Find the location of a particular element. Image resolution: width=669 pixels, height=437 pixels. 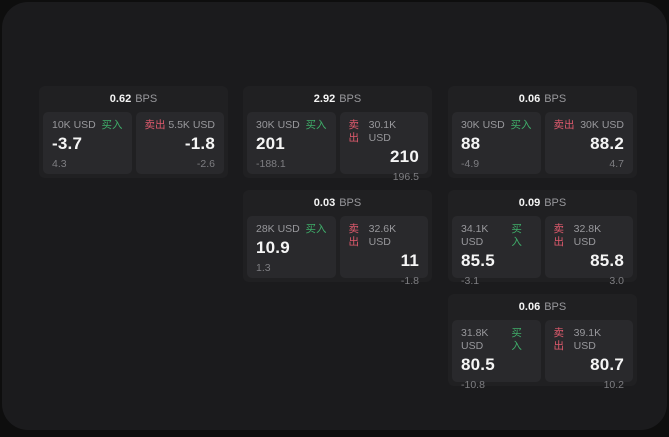

sell-delta: 10.2 is located at coordinates (613, 385).